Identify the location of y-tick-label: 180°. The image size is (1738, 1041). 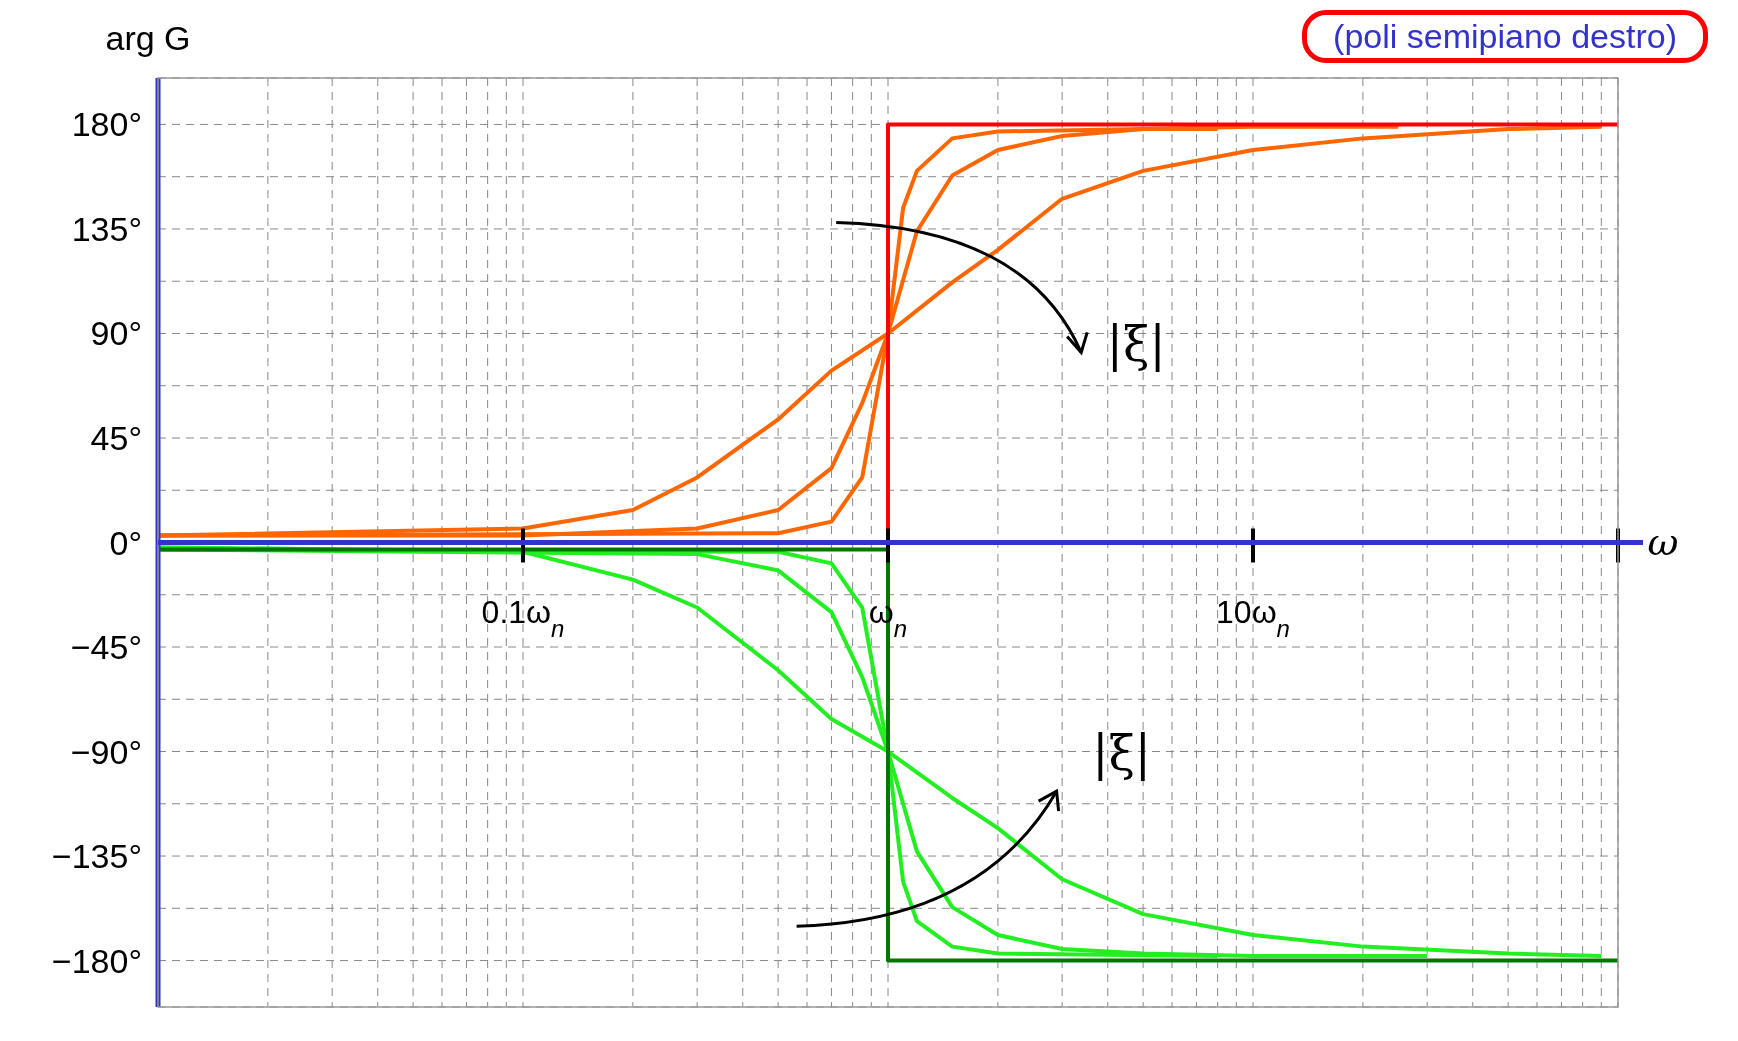
(106, 124).